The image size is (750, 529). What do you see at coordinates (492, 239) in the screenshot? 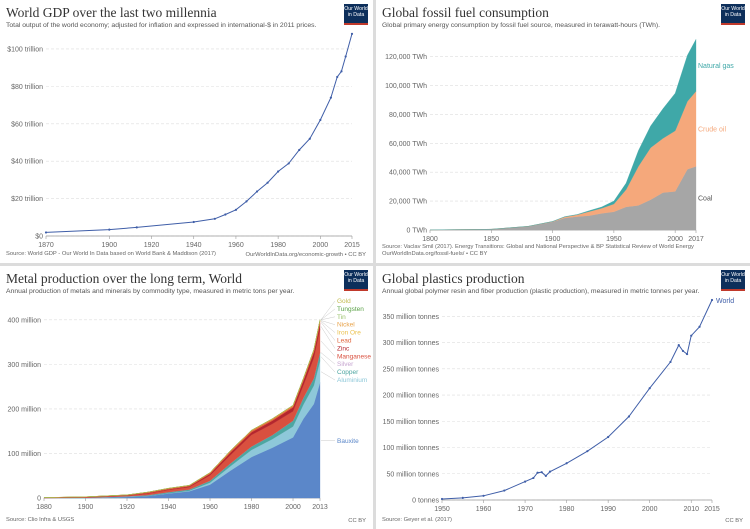
I see `x-tick-label: 1850` at bounding box center [492, 239].